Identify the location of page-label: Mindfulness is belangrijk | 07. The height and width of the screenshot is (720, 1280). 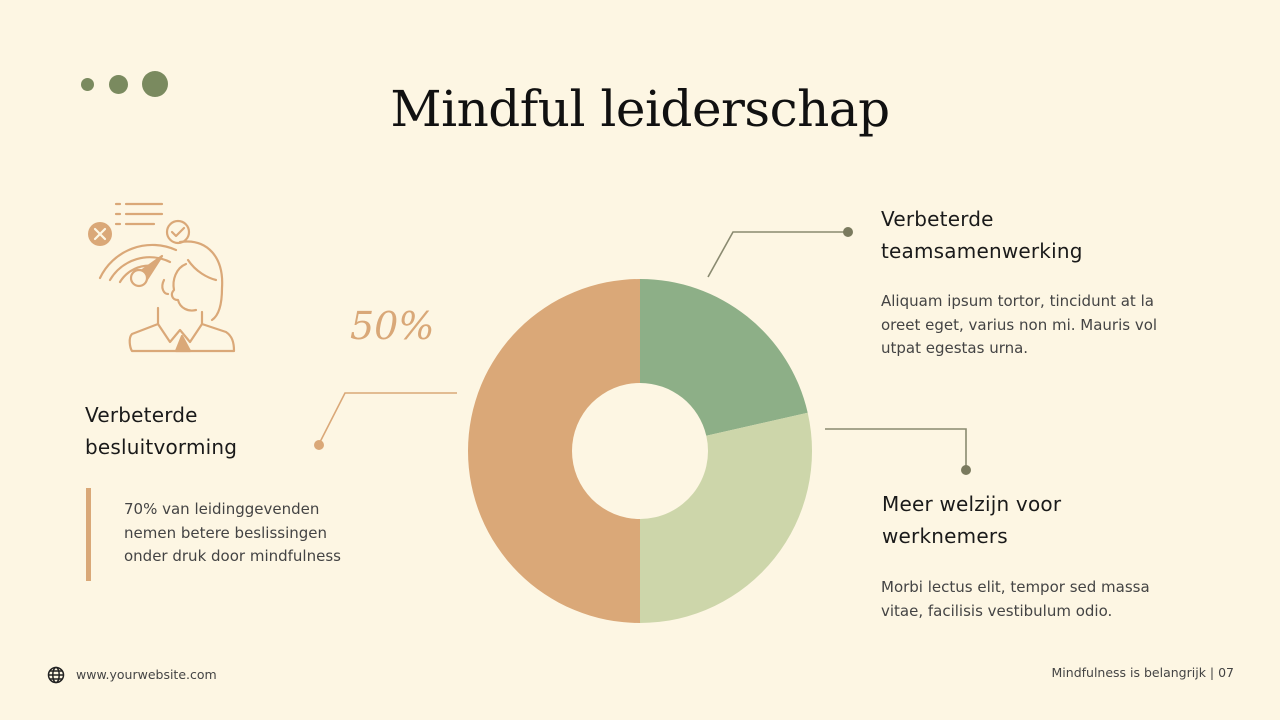
(1142, 672).